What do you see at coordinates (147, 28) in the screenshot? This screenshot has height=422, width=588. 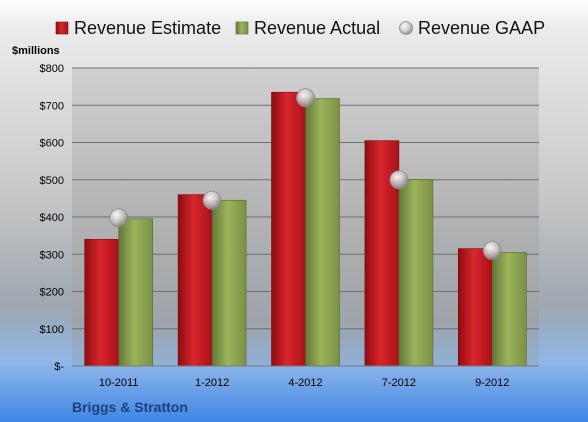 I see `legend-label: Revenue Estimate` at bounding box center [147, 28].